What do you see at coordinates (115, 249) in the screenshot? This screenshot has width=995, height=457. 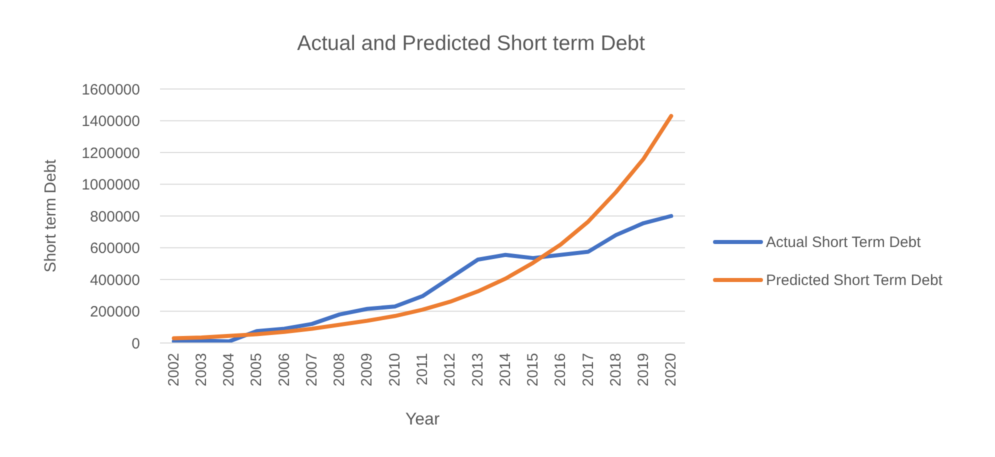 I see `y-tick-label: 600000` at bounding box center [115, 249].